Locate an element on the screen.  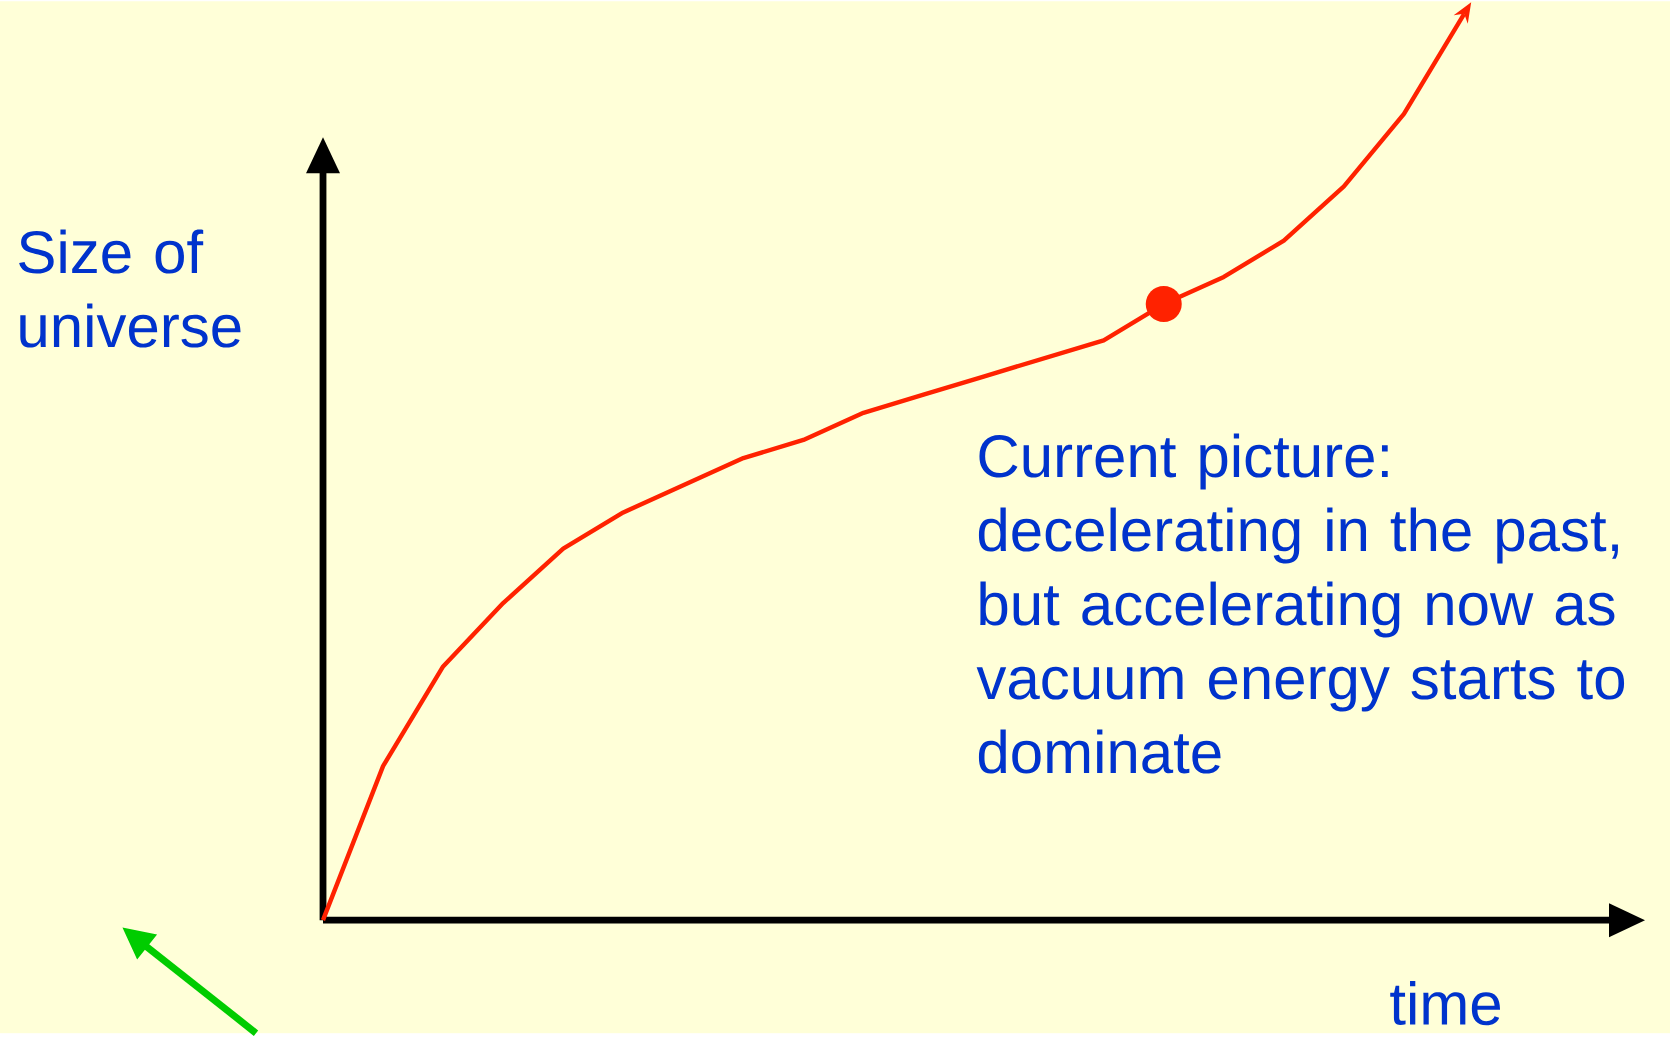
annotation: Current picture: decelerating in the past, but accelerating now as vacuum energy starts to dominate is located at coordinates (1300, 603).